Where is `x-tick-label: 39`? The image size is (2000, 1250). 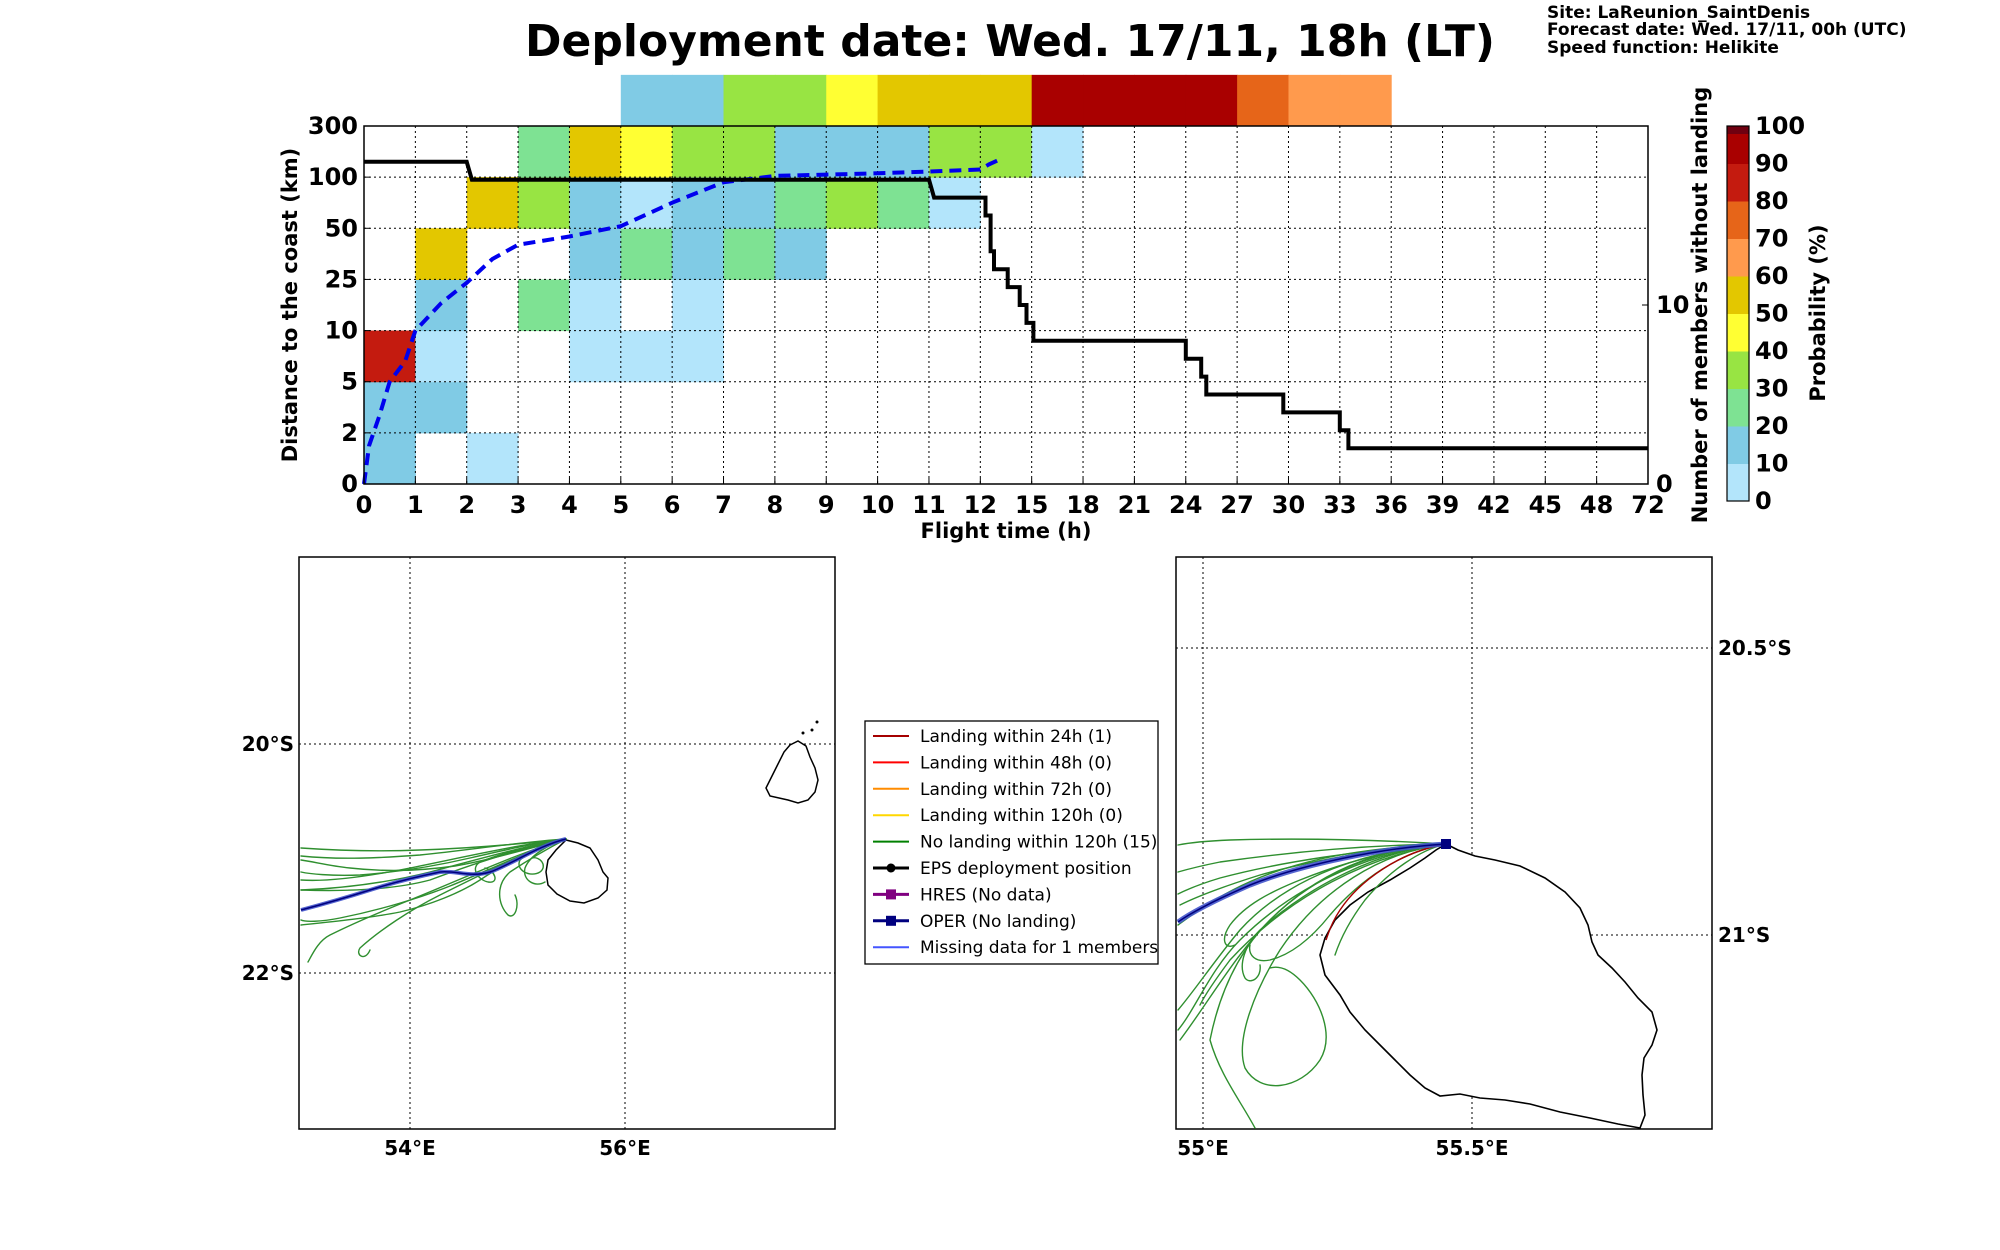 x-tick-label: 39 is located at coordinates (1442, 505).